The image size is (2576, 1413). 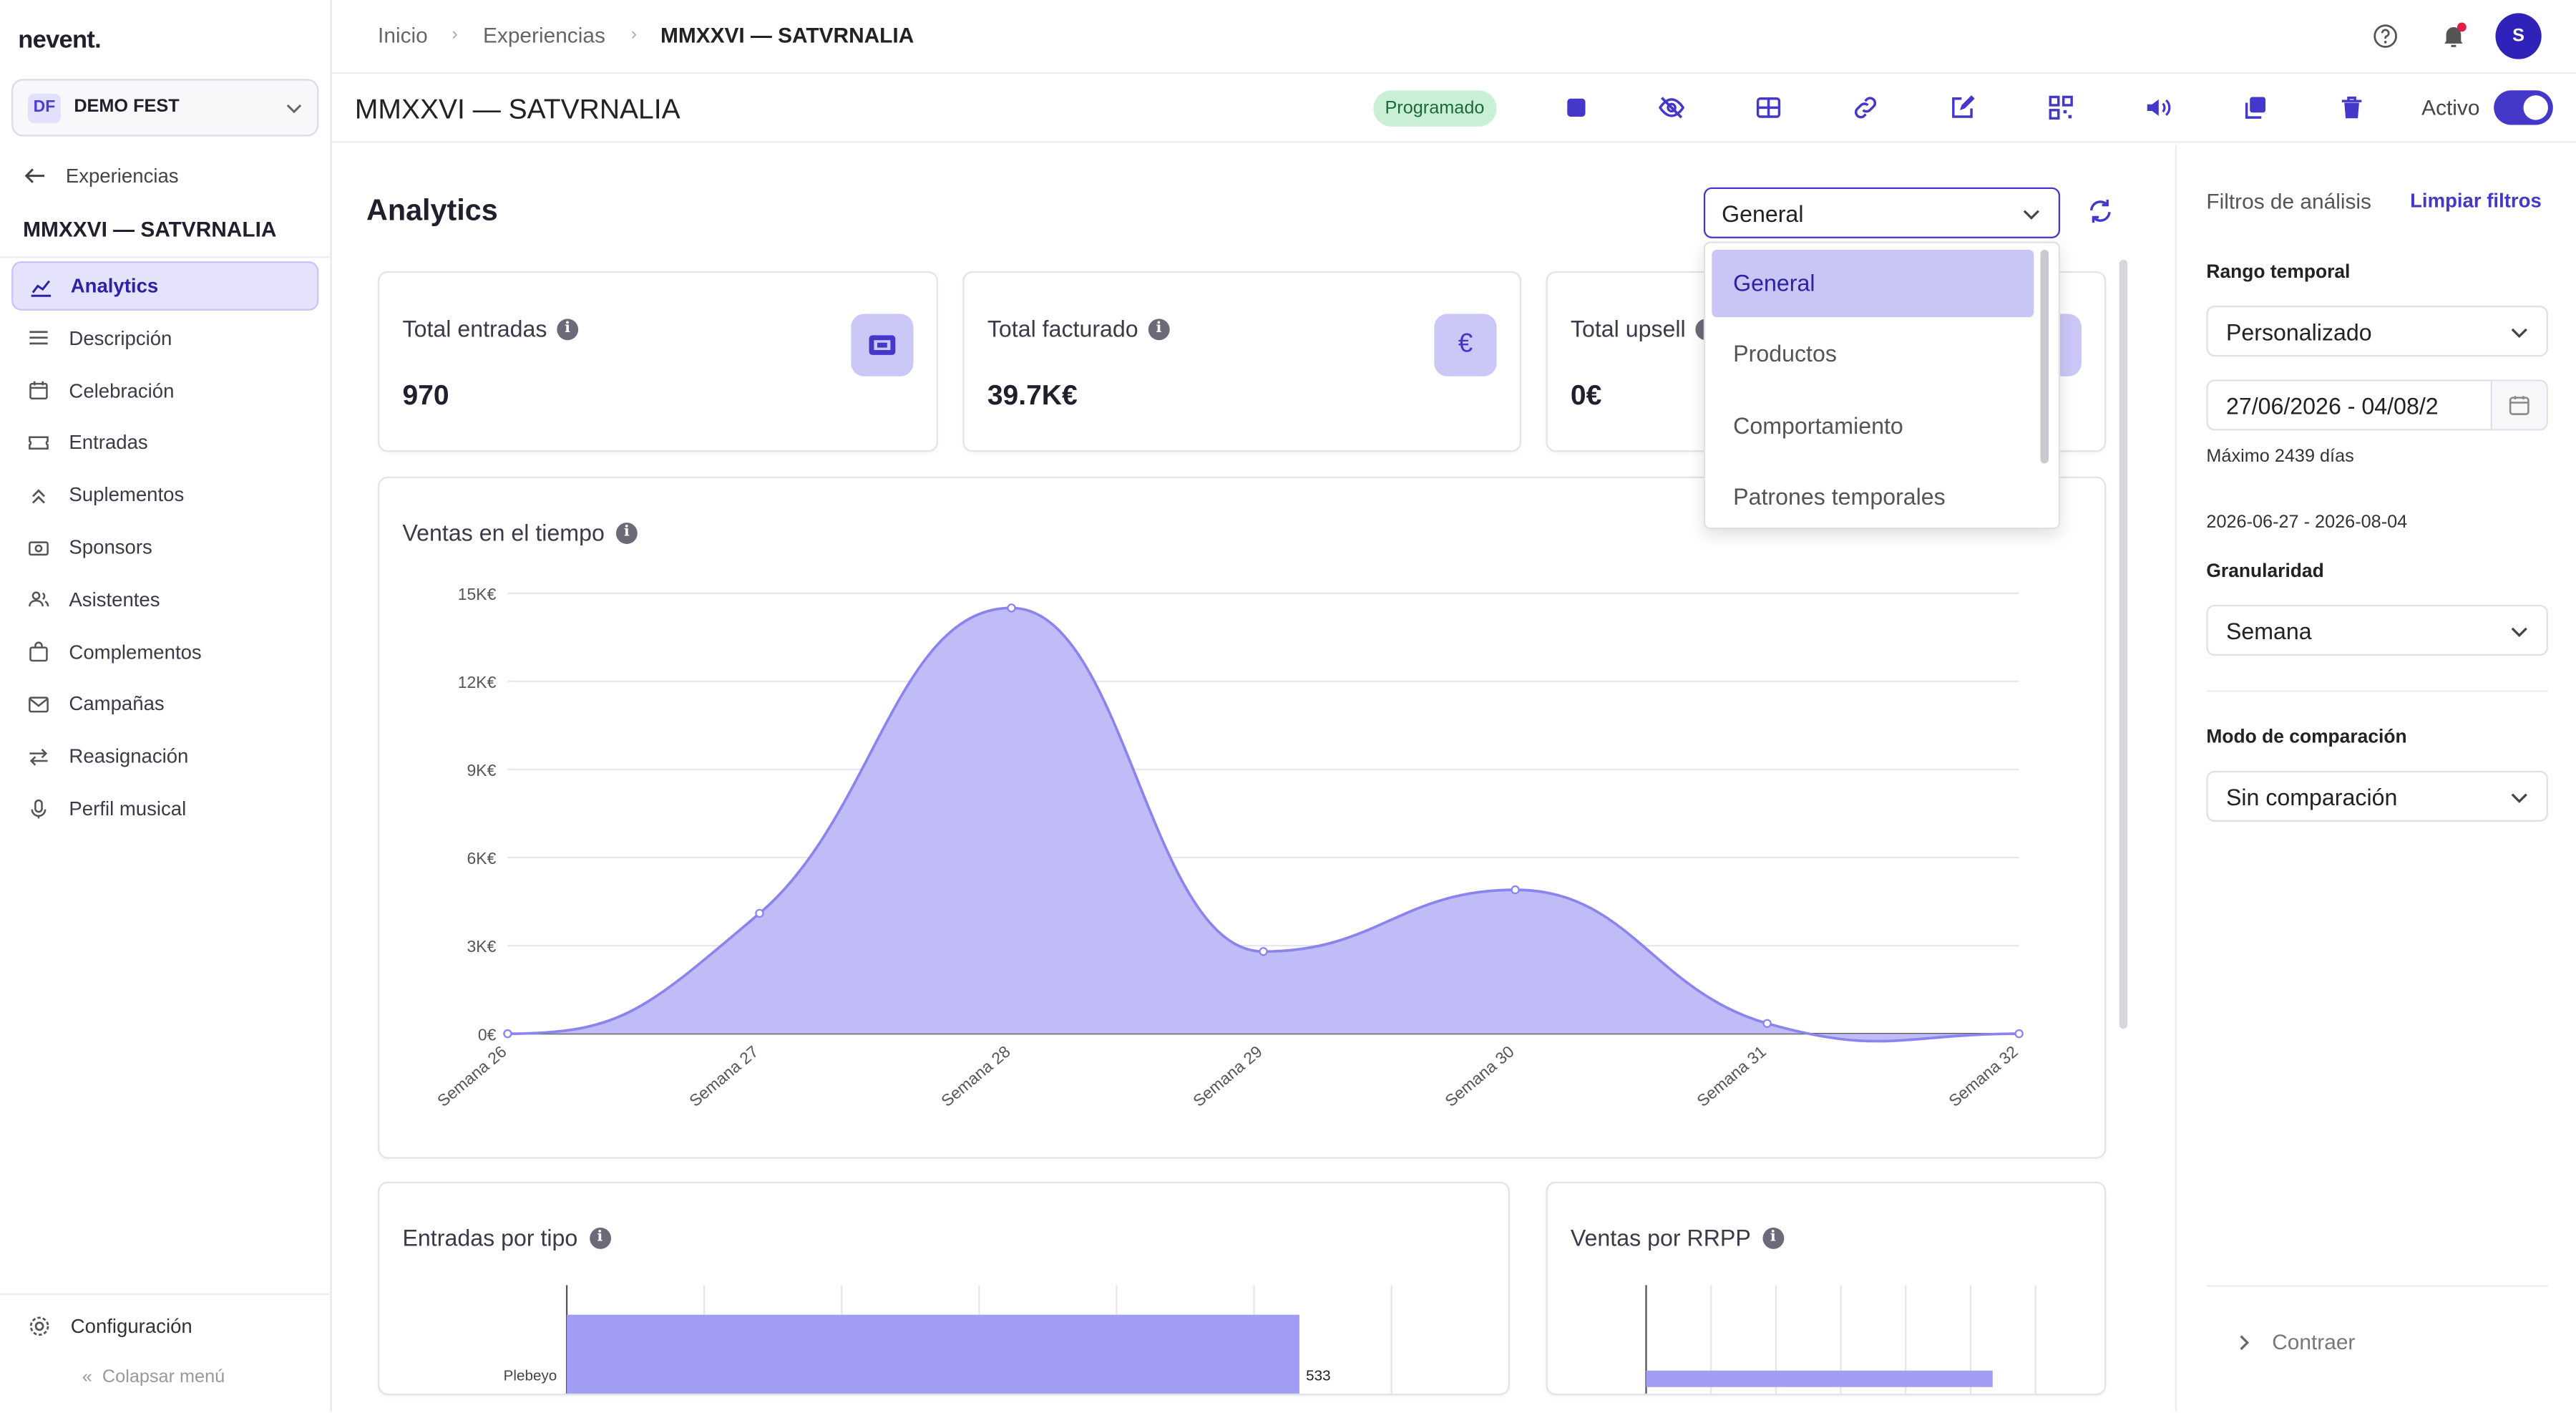 I want to click on sidebar-item-suplementos: Suplementos, so click(x=164, y=495).